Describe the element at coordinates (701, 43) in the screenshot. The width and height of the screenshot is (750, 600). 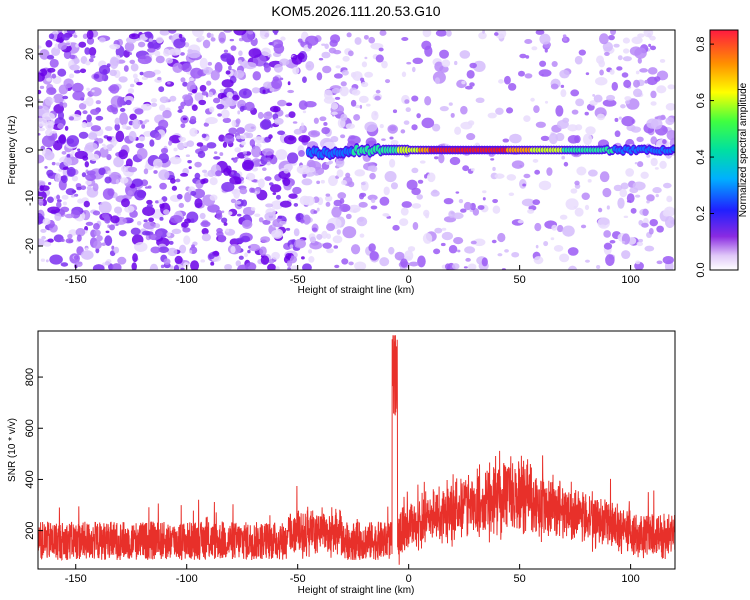
I see `colorbar-tick-label: 0.8` at that location.